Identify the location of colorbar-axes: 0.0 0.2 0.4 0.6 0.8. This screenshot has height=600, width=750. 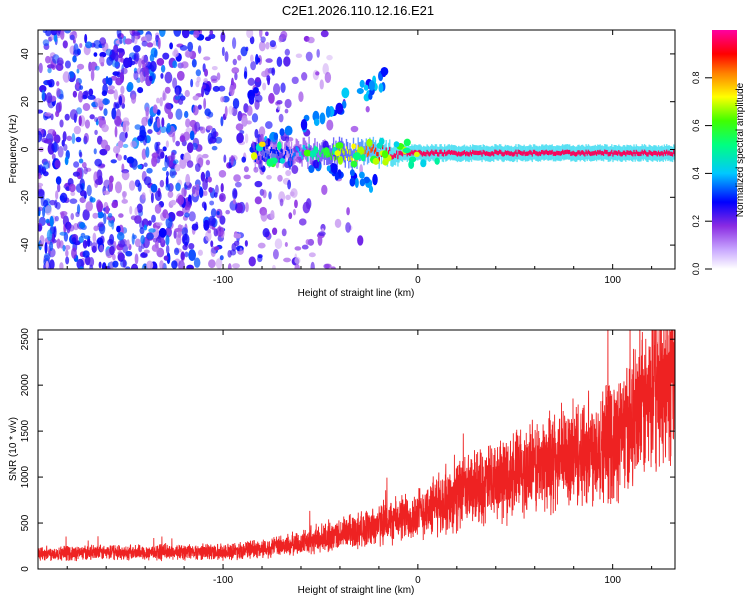
(701, 173).